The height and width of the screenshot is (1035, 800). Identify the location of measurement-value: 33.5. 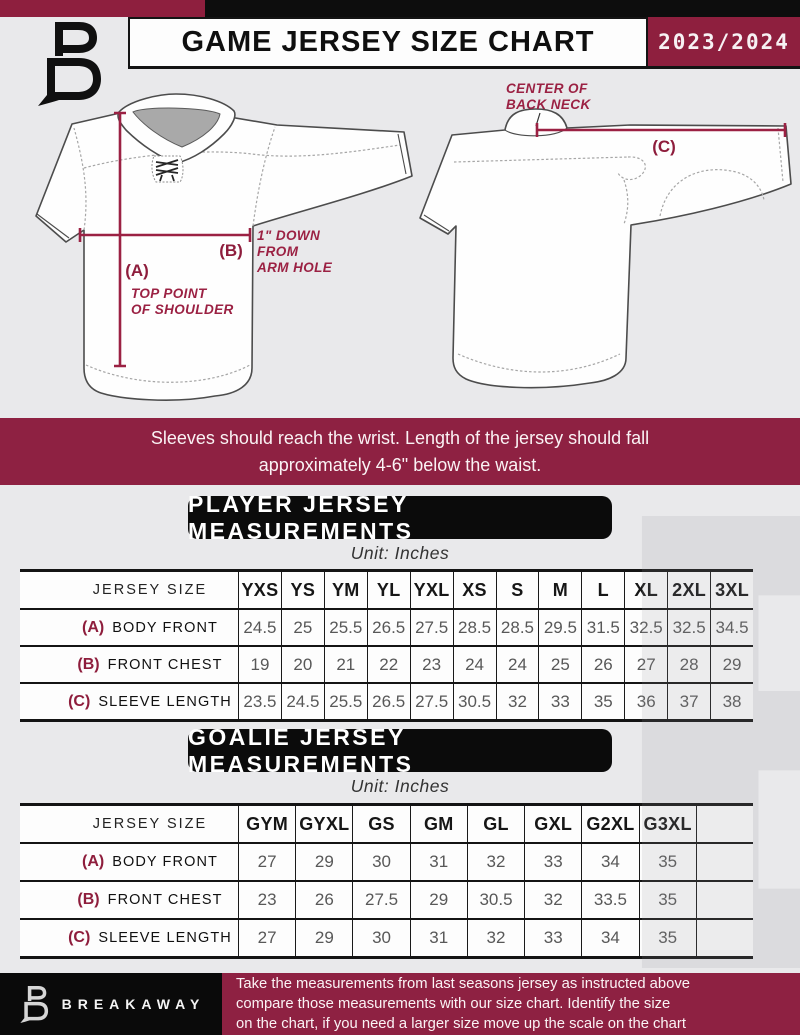
(610, 900).